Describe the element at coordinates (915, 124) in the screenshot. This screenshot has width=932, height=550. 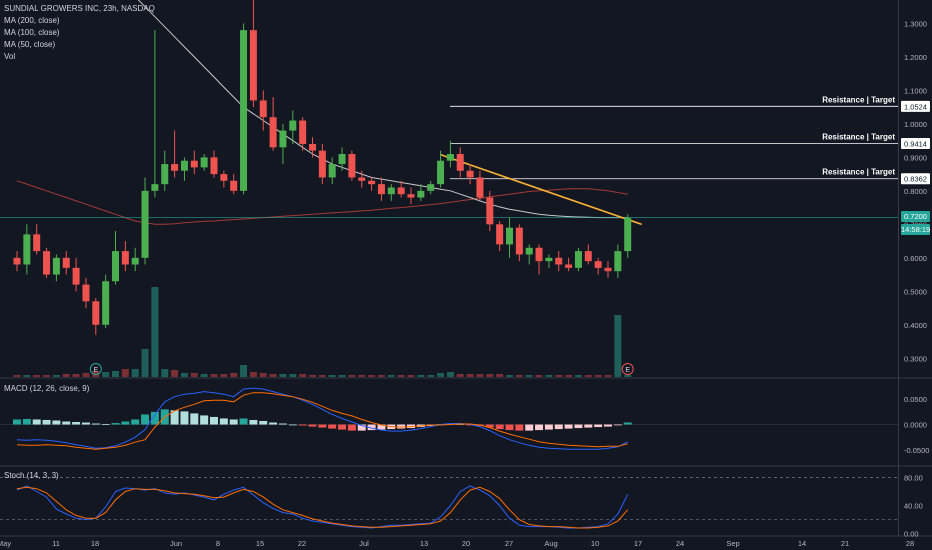
I see `price-tick-label: 1.0000` at that location.